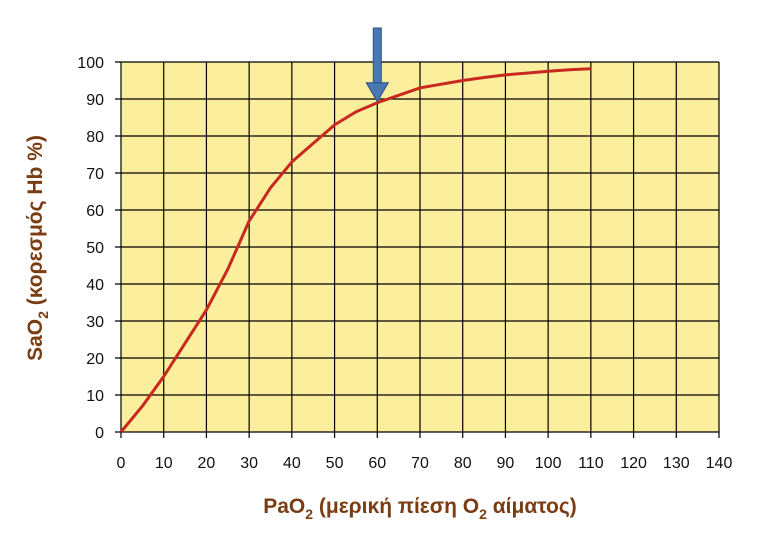 The image size is (770, 540). Describe the element at coordinates (95, 211) in the screenshot. I see `y-tick-label: 60` at that location.